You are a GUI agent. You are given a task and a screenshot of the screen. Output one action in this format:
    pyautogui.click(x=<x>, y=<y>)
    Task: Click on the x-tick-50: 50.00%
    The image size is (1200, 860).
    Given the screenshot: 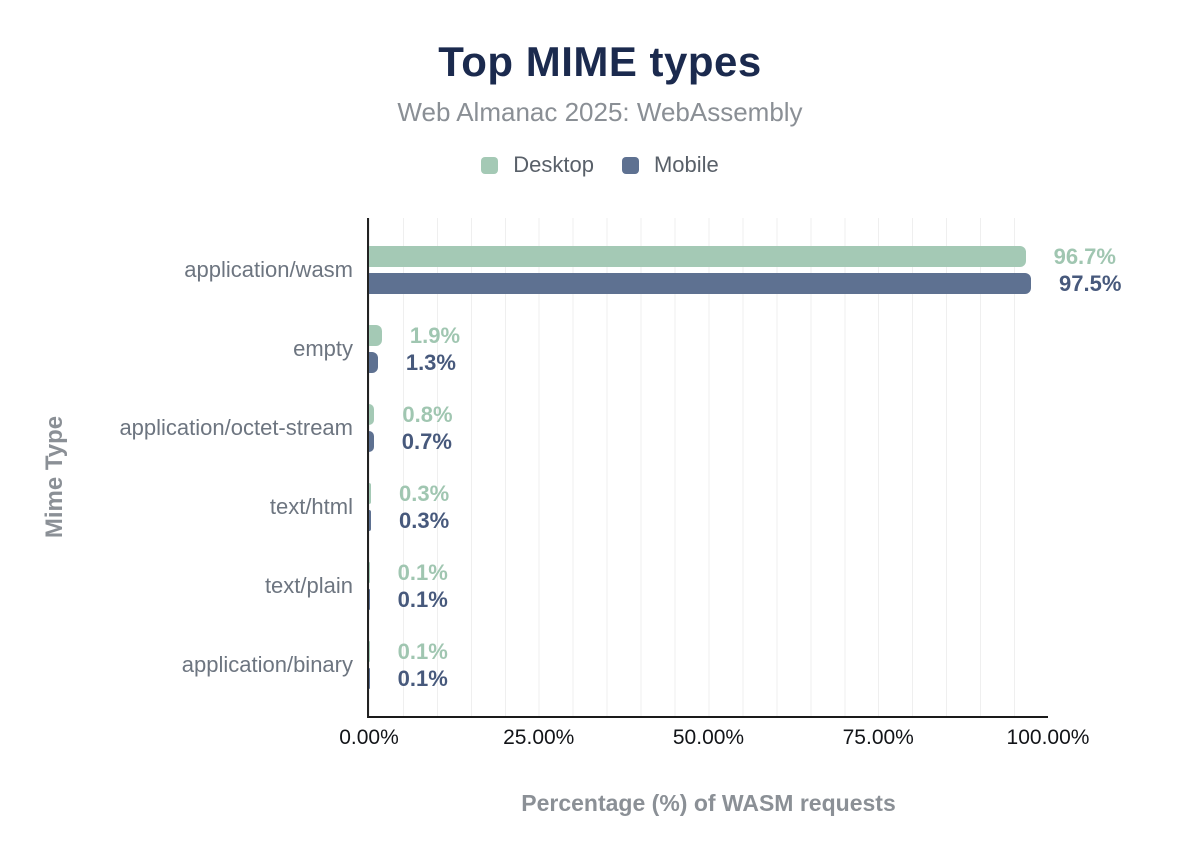 What is the action you would take?
    pyautogui.click(x=708, y=737)
    